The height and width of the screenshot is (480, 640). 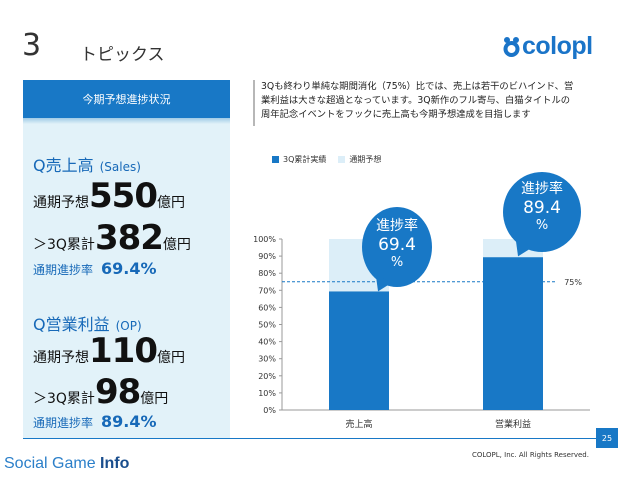 What do you see at coordinates (511, 47) in the screenshot?
I see `colopl-bear-icon` at bounding box center [511, 47].